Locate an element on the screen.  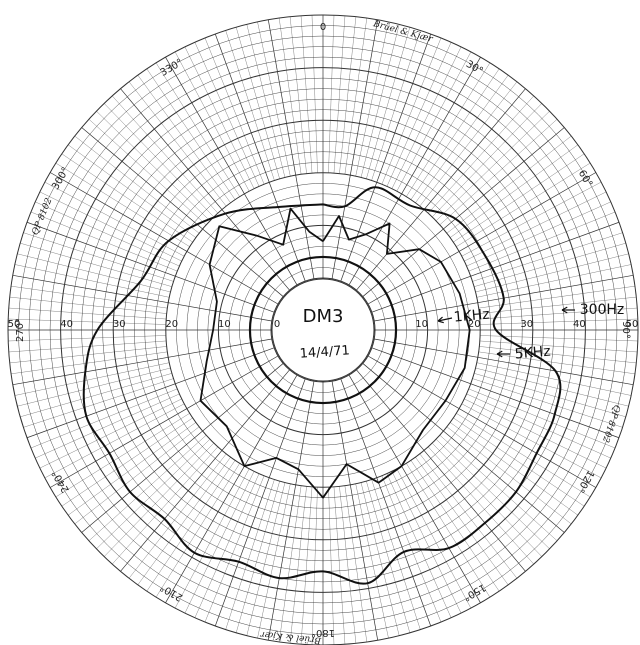
angle-label: 240° is located at coordinates (61, 481).